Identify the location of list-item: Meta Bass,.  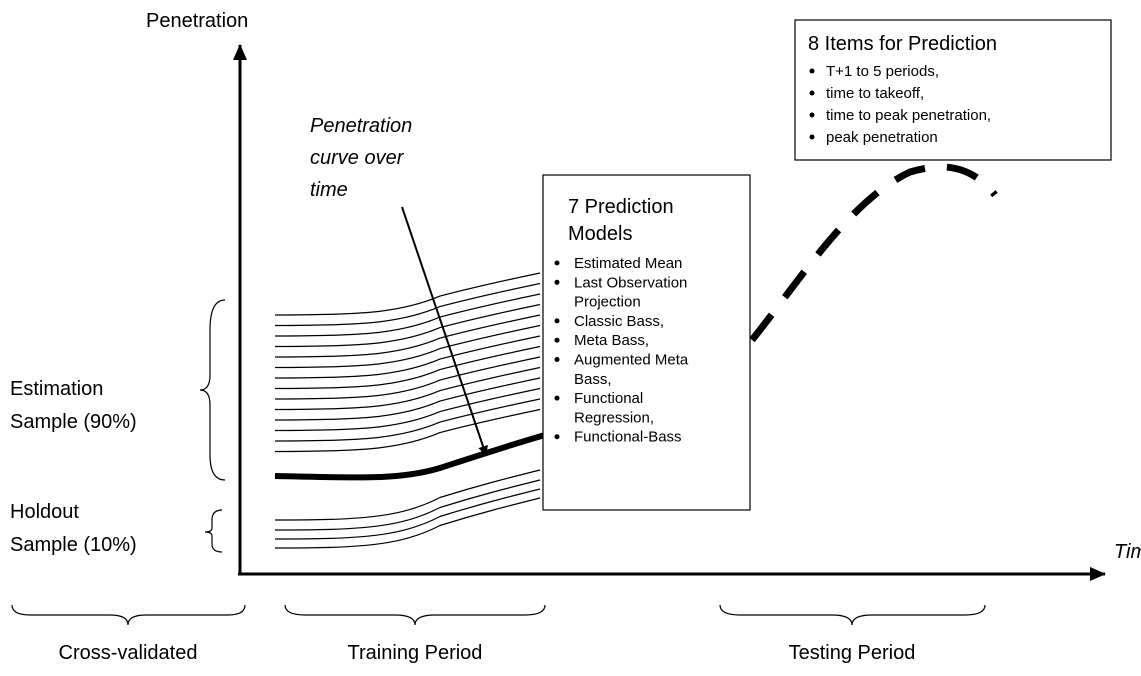
(611, 340).